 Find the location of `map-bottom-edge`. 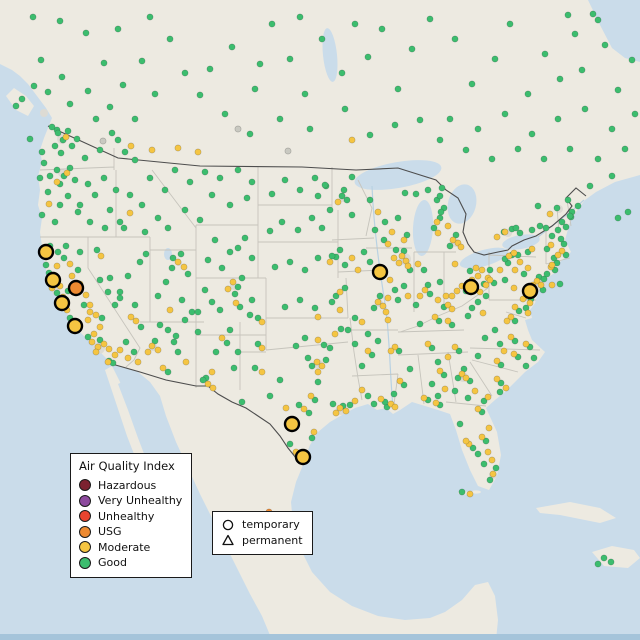

map-bottom-edge is located at coordinates (320, 637).